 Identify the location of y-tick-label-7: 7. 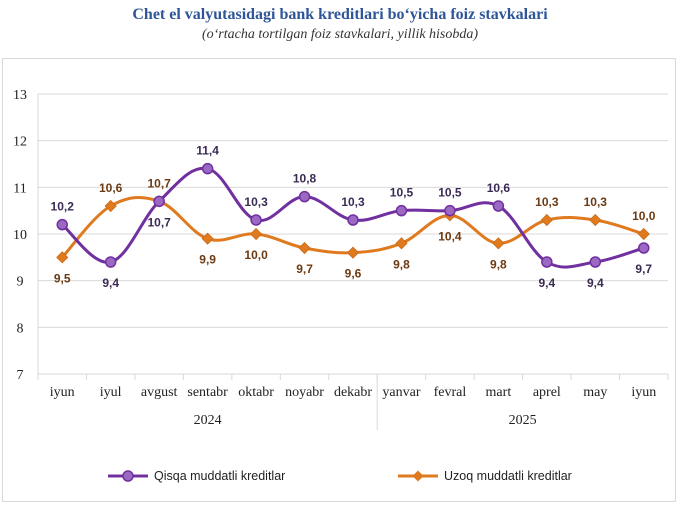
(20, 375).